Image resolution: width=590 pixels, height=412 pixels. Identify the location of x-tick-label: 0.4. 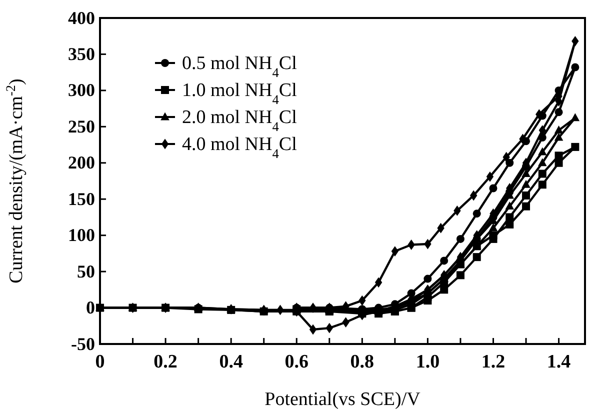
(231, 361).